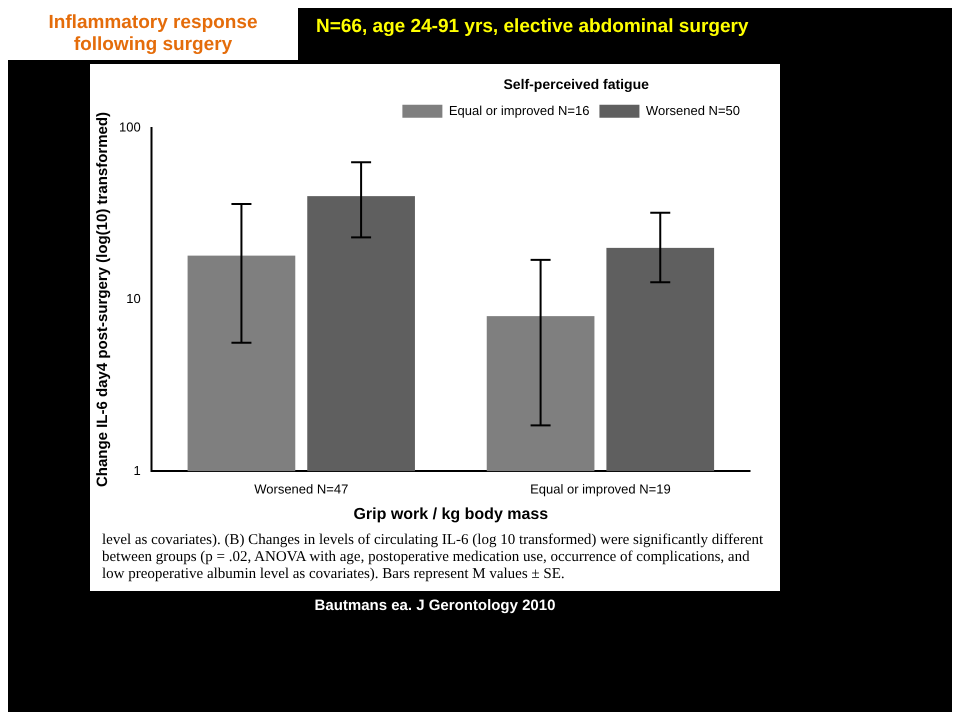 This screenshot has width=960, height=720. I want to click on x-tick-label: Equal or improved N=19, so click(600, 489).